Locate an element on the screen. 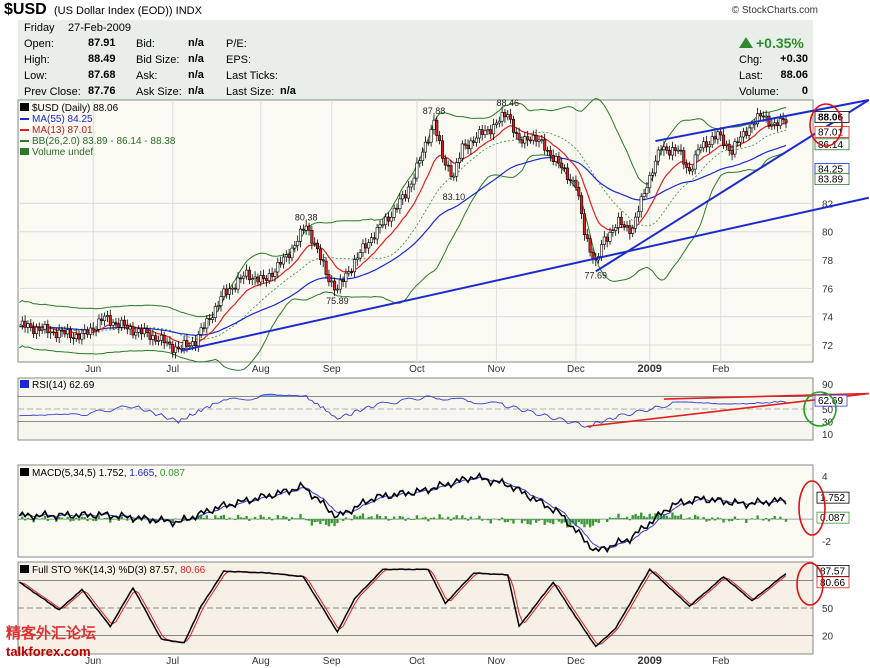 The height and width of the screenshot is (668, 870). x-tick-label-sto-2: Aug is located at coordinates (261, 661).